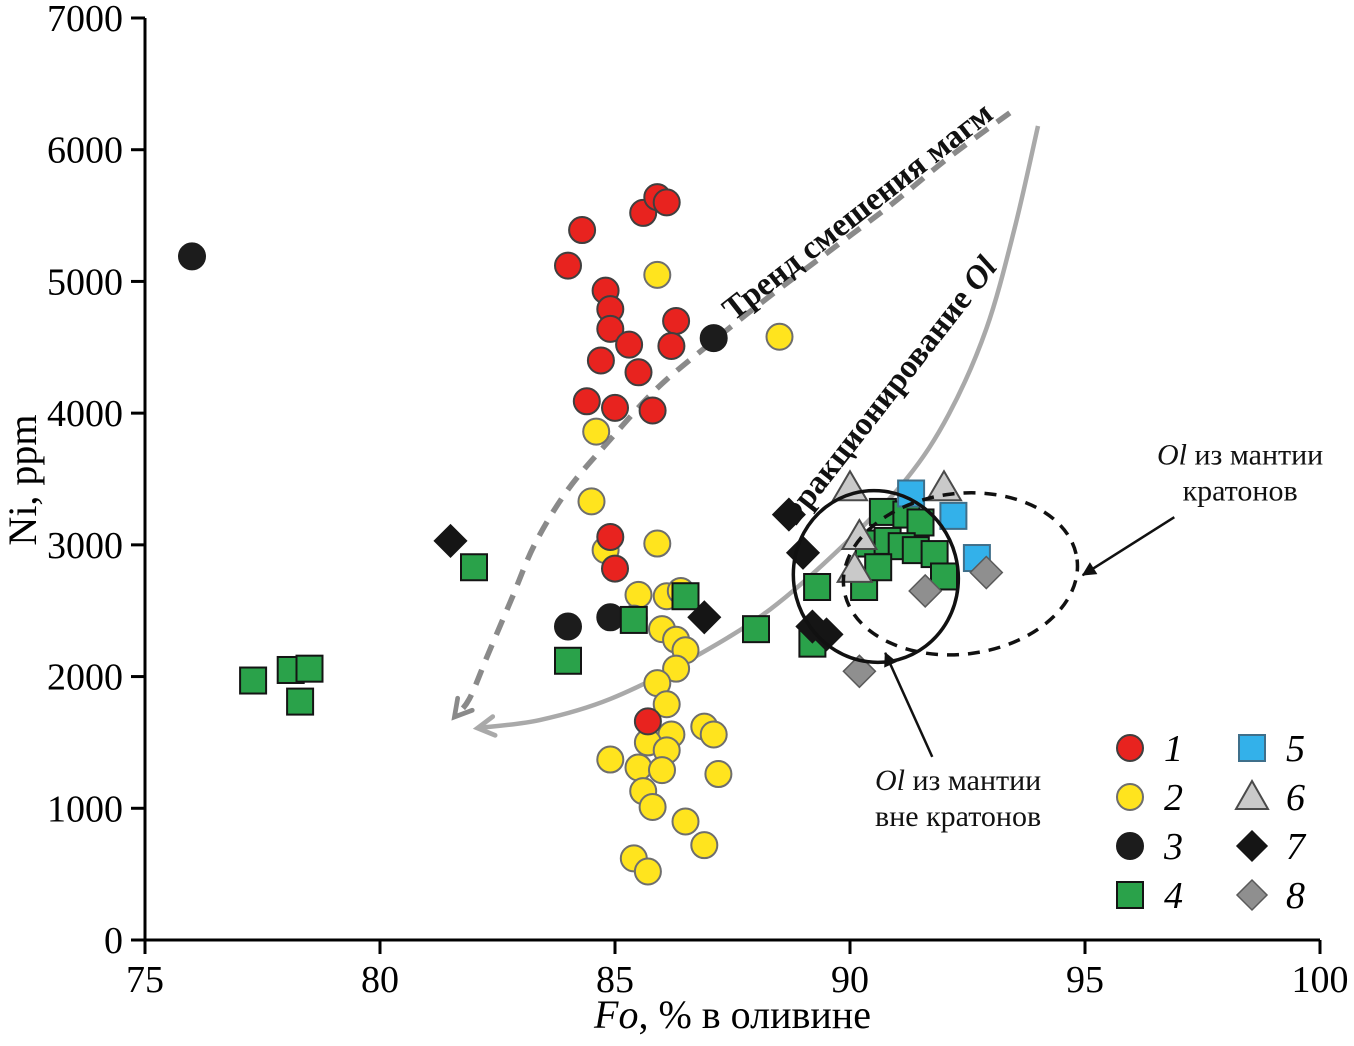  I want to click on y-axis-title: Ni, ppm, so click(22, 479).